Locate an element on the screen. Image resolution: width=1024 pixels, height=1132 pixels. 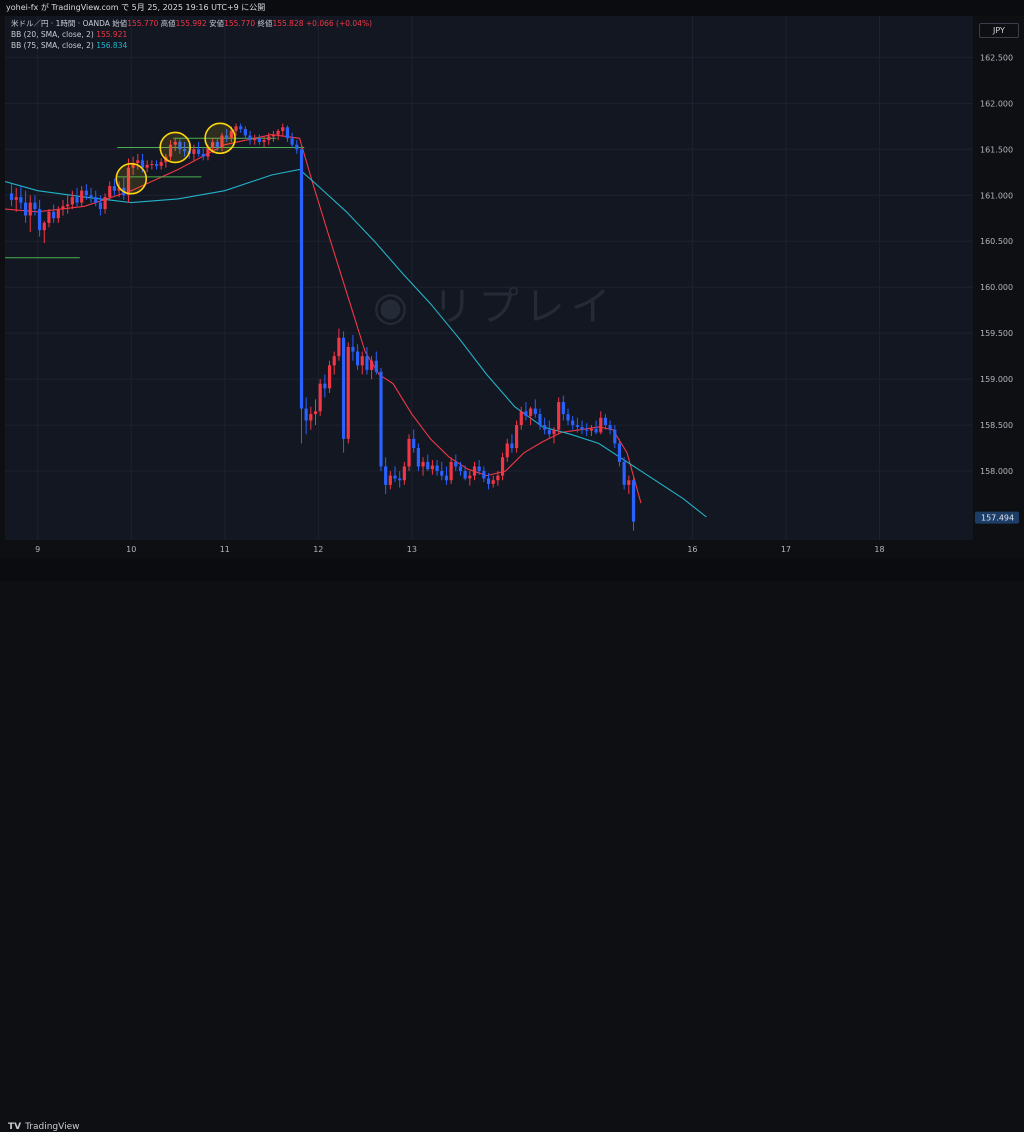
open-label: 始値 is located at coordinates (120, 23).